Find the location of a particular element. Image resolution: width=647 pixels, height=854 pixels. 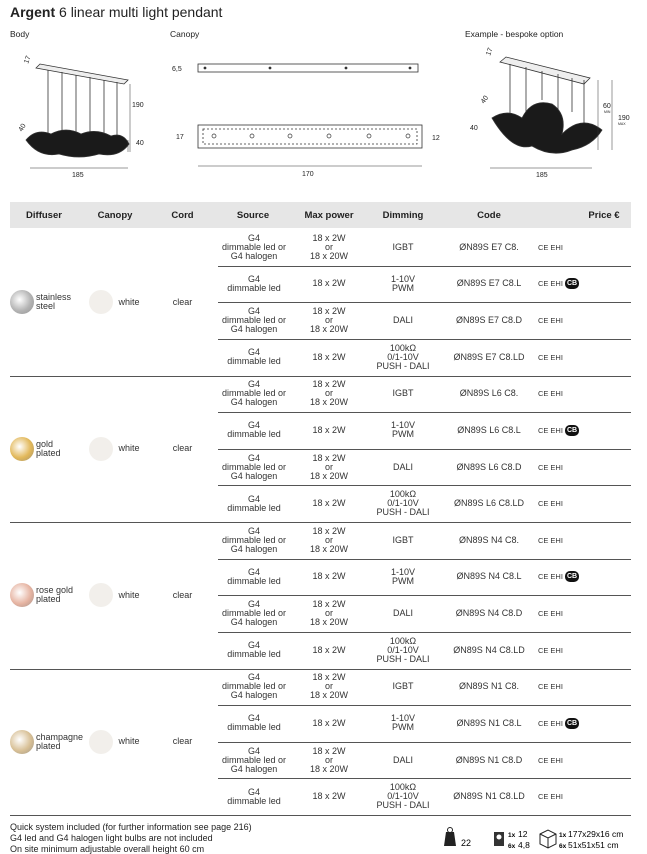

page-title: Argent 6 linear multi light pendant is located at coordinates (116, 12).